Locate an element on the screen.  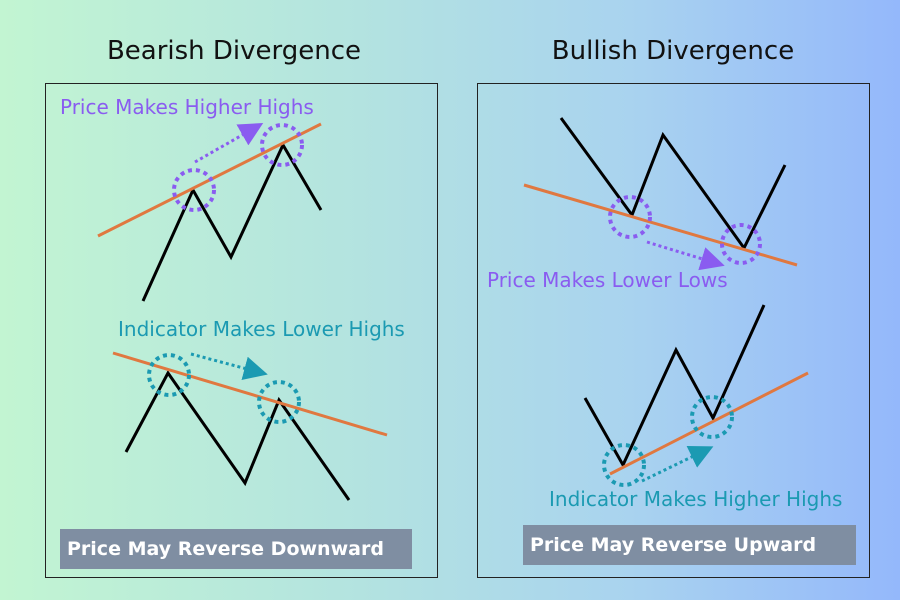
bear-indicator-trendline is located at coordinates (250, 394).